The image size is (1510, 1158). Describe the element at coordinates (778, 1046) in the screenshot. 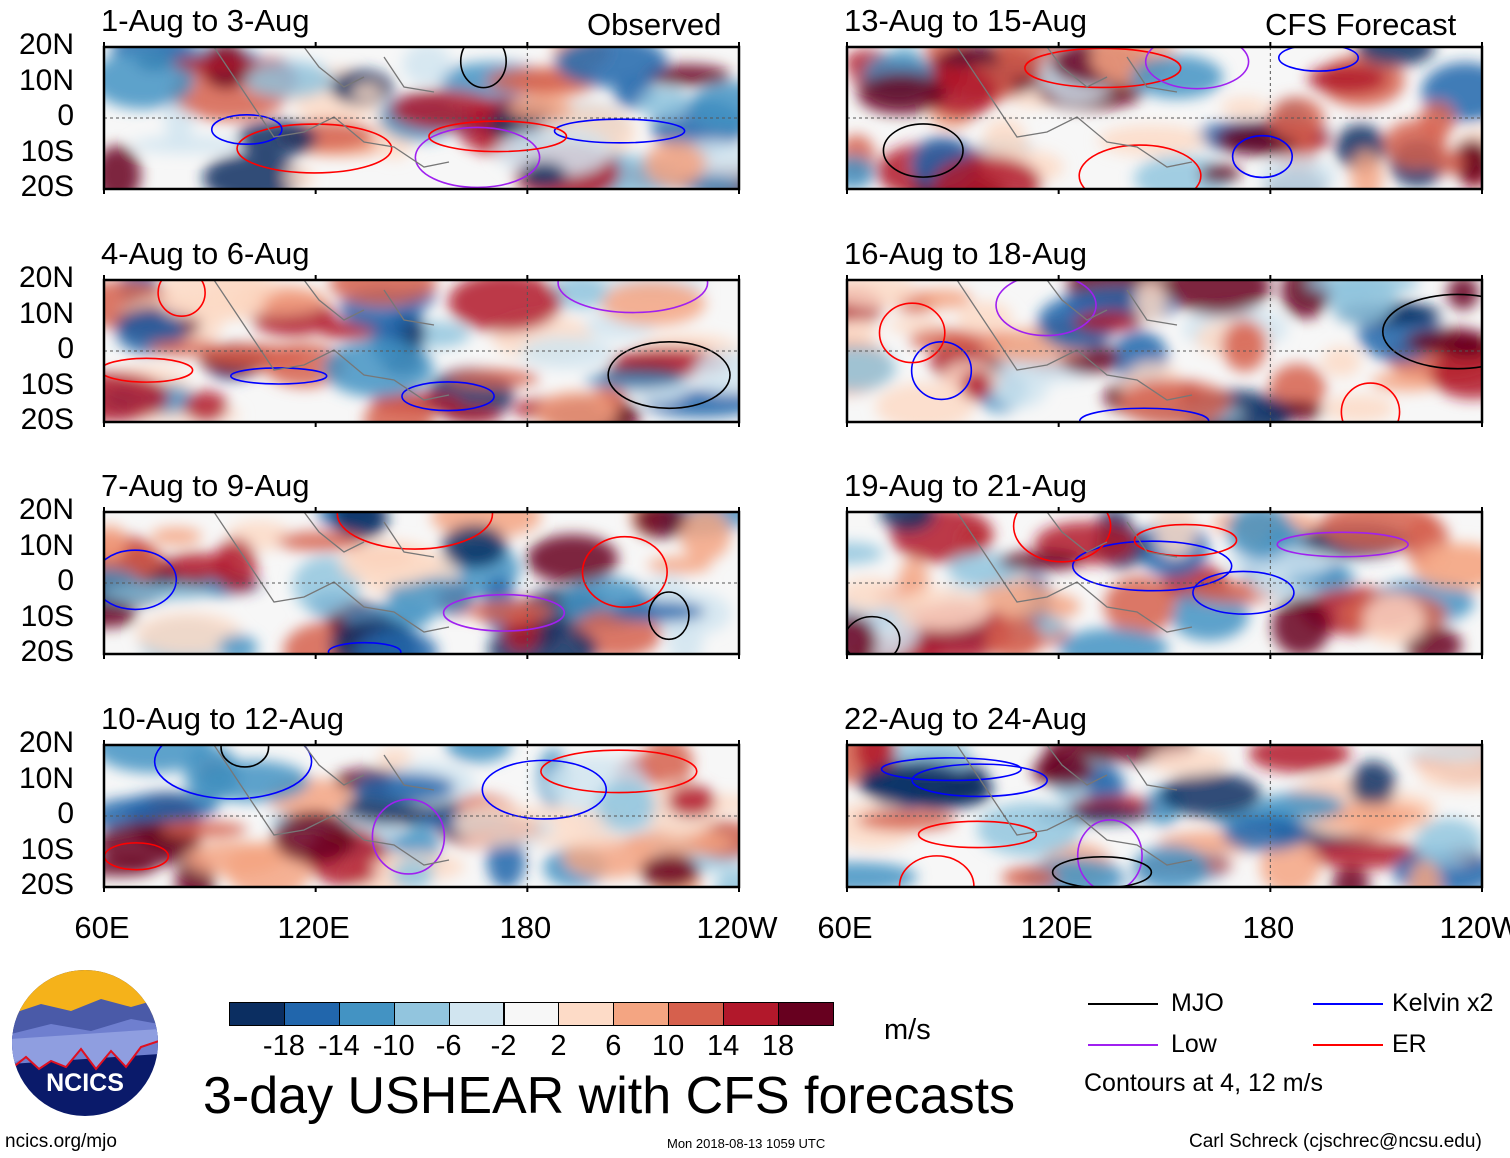

I see `colorbar-tick-label: 18` at that location.